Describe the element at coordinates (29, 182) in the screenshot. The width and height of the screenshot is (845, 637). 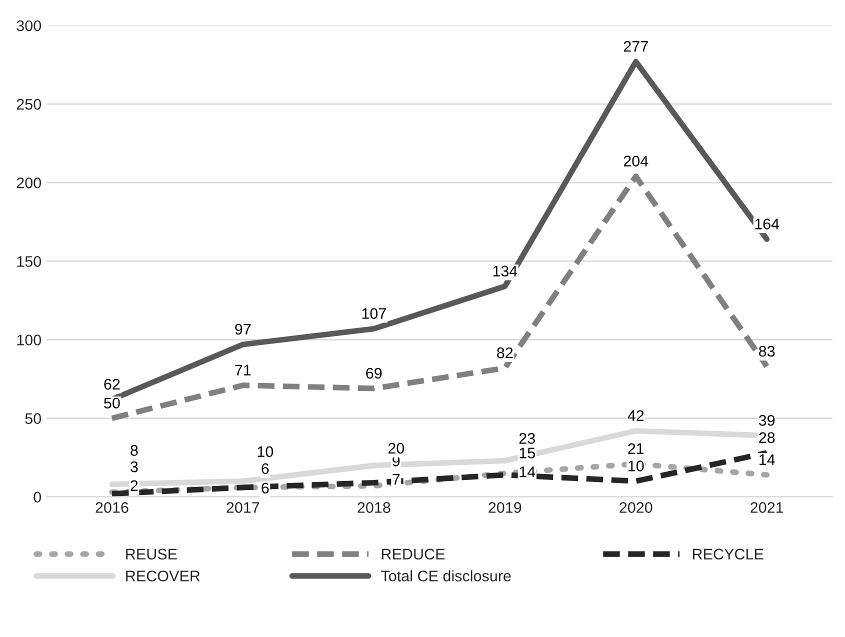
I see `y-tick-label: 200` at that location.